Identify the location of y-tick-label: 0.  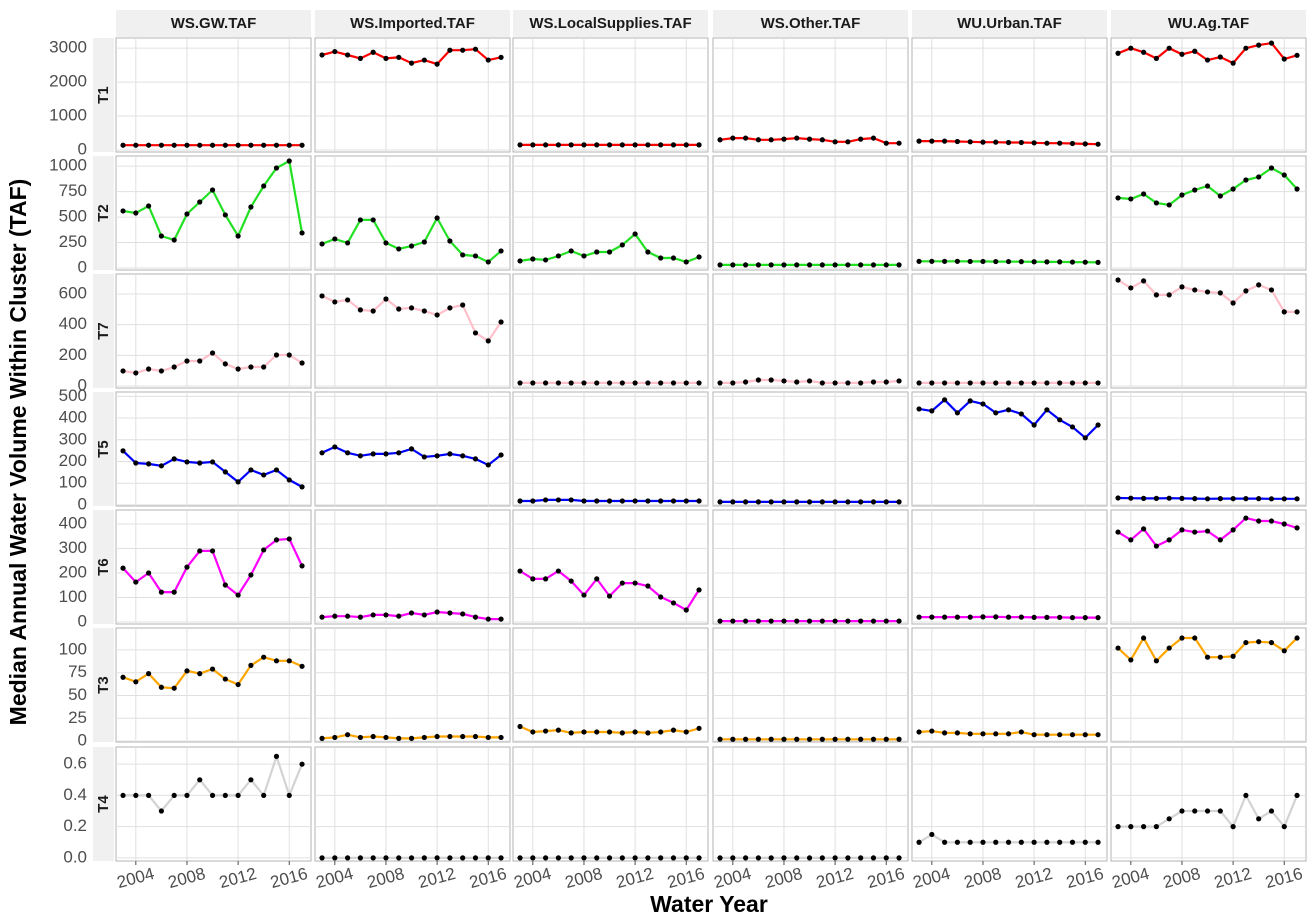
(82, 621).